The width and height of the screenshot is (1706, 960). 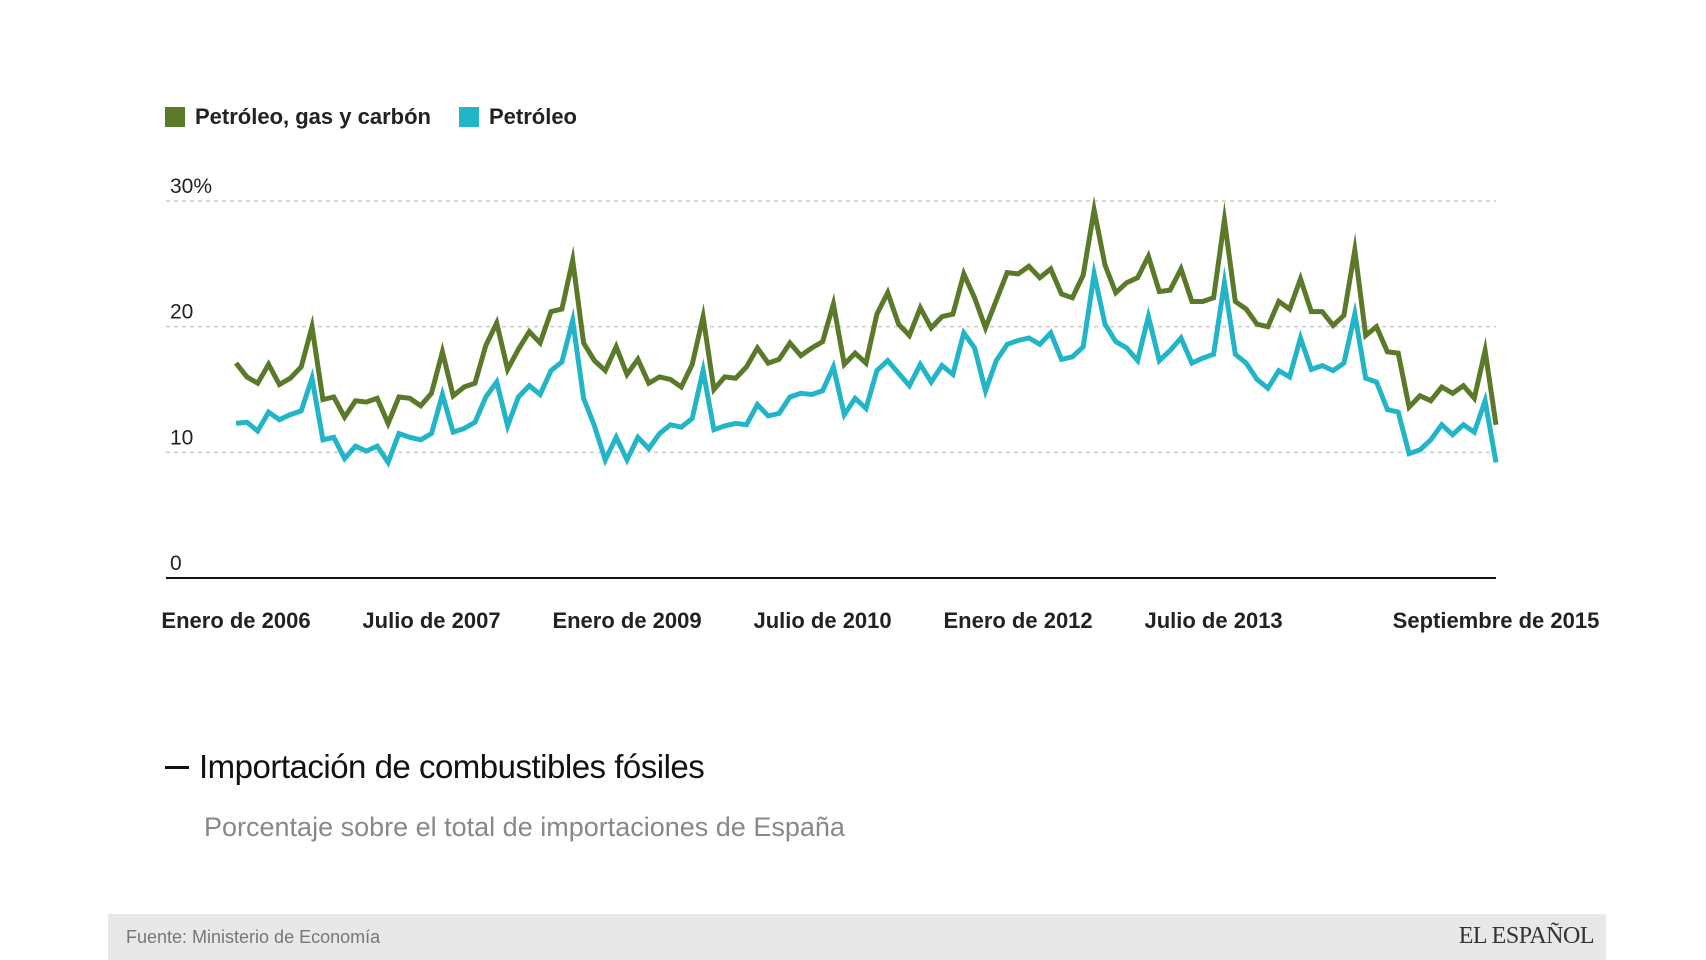 What do you see at coordinates (626, 620) in the screenshot?
I see `x-tick-label-2: Enero de 2009` at bounding box center [626, 620].